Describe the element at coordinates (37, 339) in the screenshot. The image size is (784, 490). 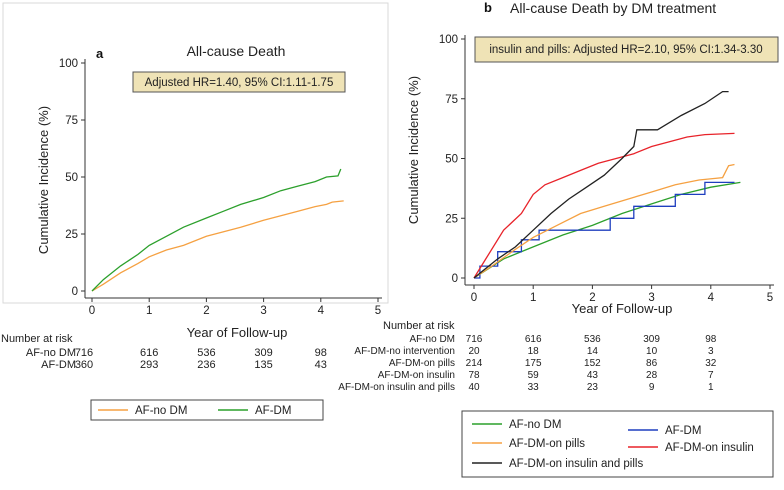
I see `panel-a-risk-header: Number at risk` at that location.